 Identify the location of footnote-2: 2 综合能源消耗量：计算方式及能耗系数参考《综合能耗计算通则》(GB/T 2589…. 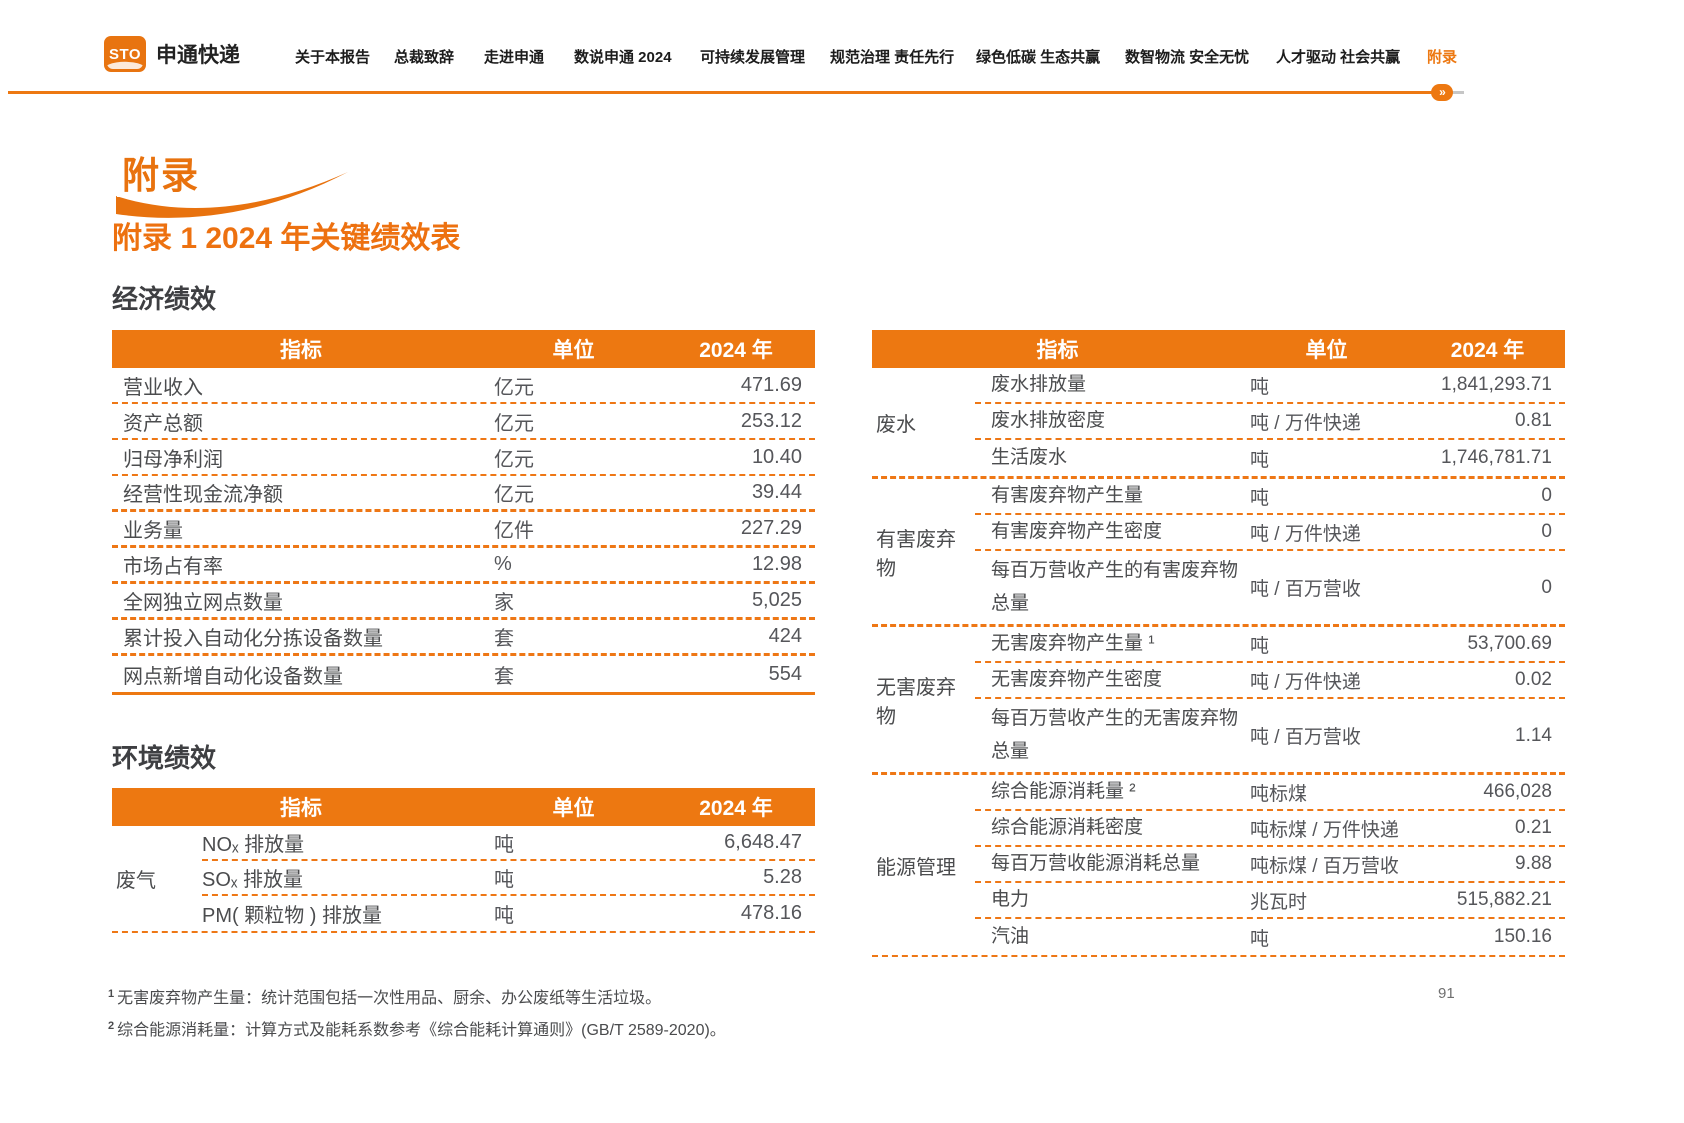
(417, 1029).